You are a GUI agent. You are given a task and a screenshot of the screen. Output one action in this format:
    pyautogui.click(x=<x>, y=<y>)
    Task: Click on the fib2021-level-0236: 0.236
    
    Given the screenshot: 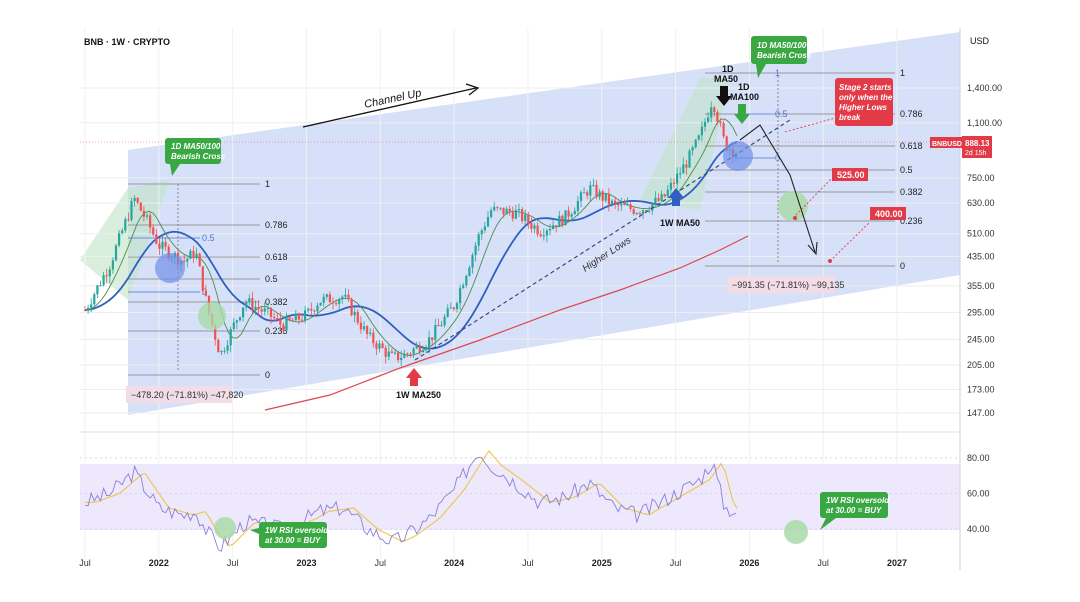 What is the action you would take?
    pyautogui.click(x=276, y=331)
    